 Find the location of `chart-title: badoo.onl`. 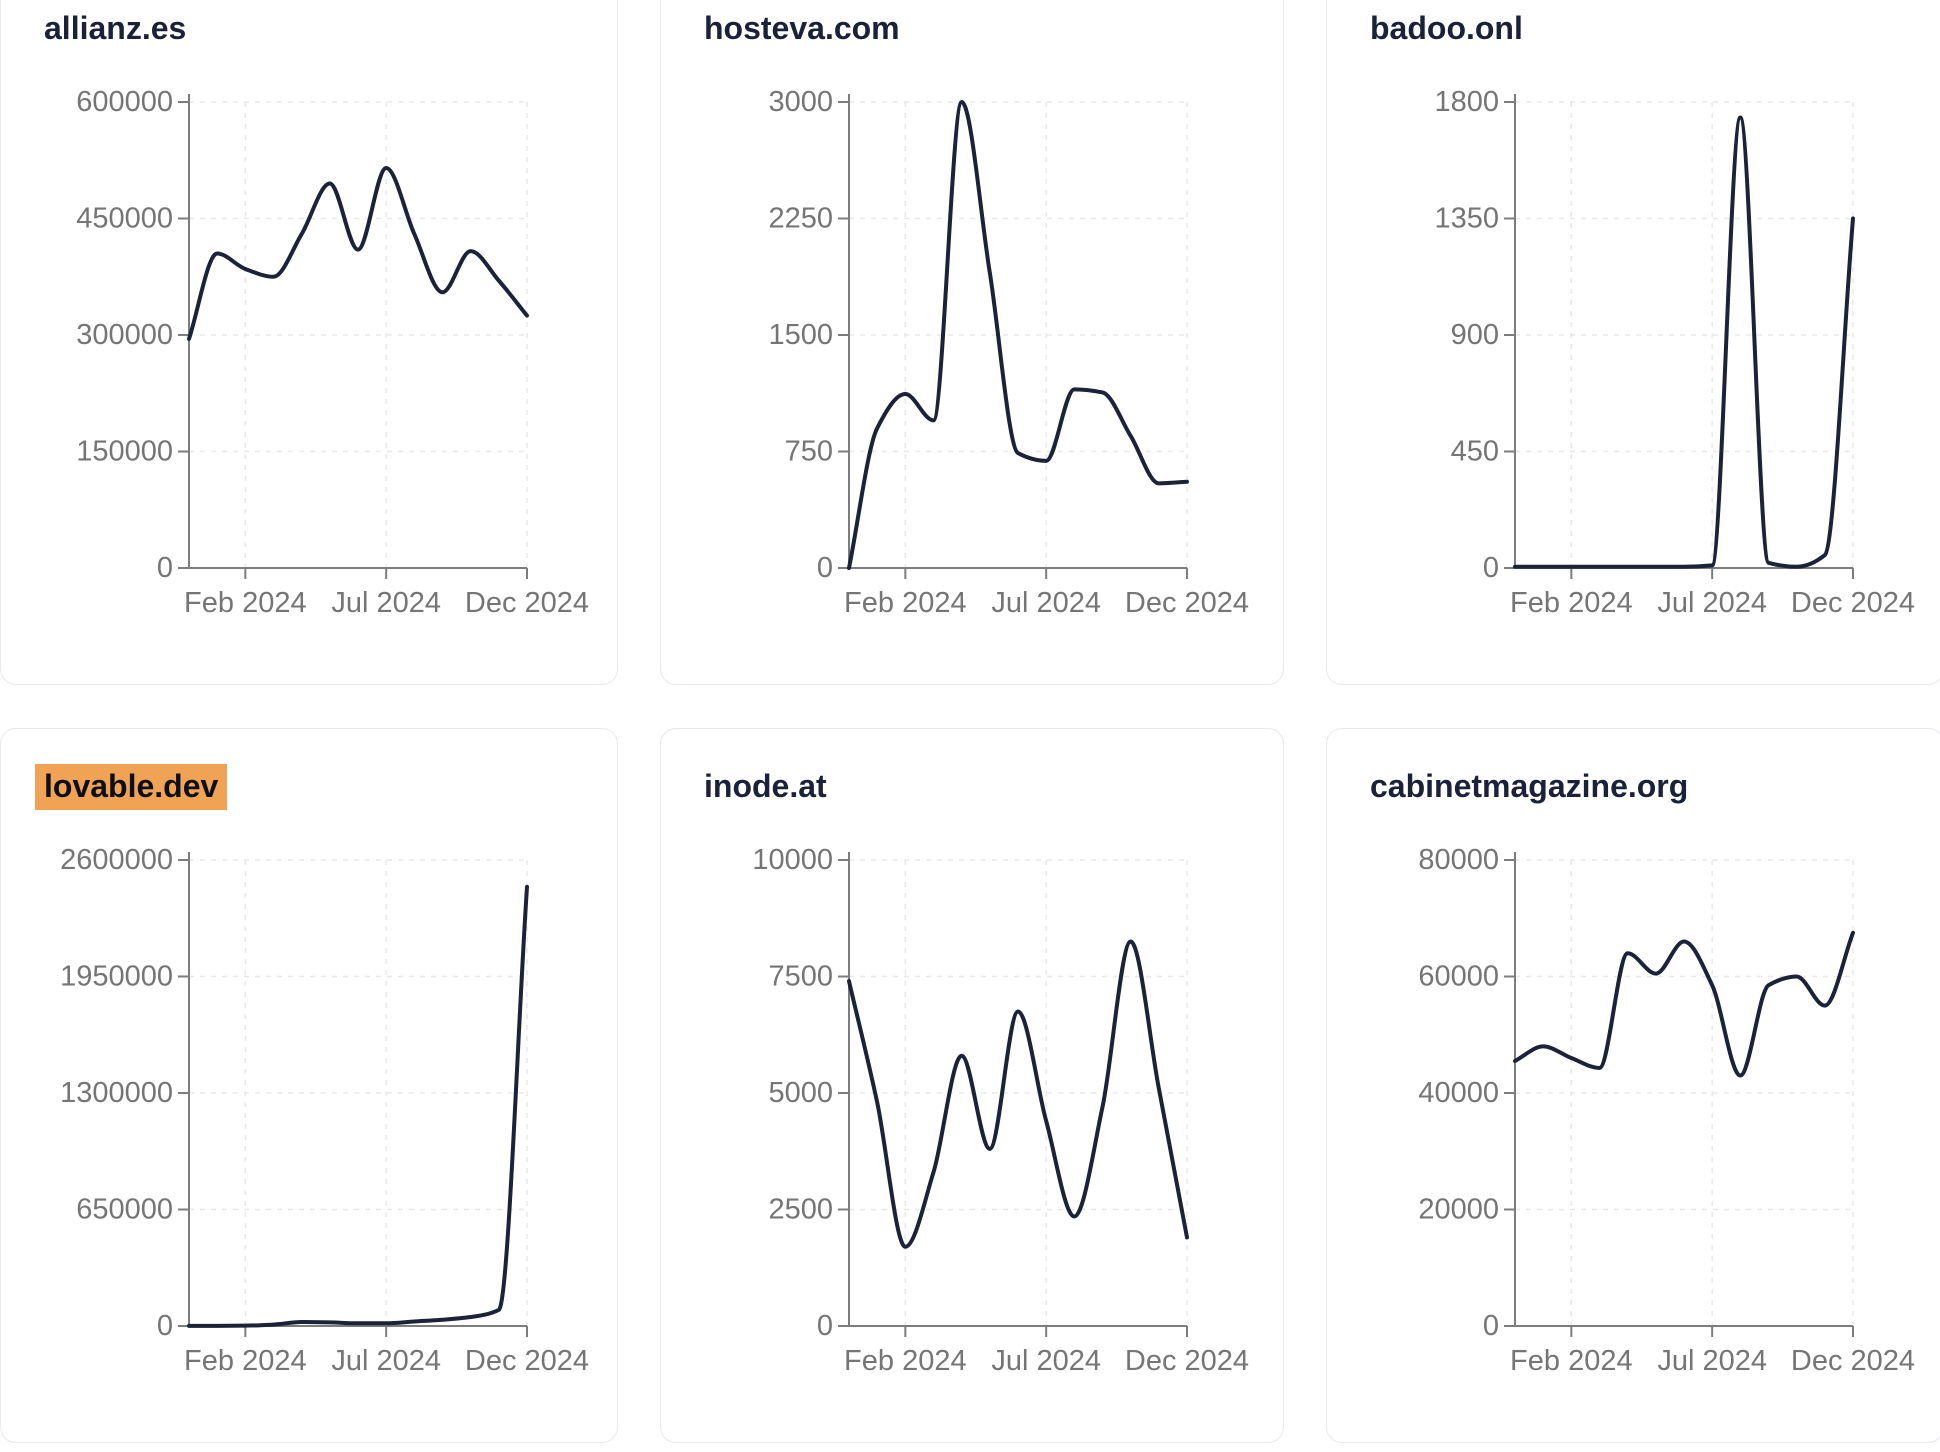

chart-title: badoo.onl is located at coordinates (1446, 28).